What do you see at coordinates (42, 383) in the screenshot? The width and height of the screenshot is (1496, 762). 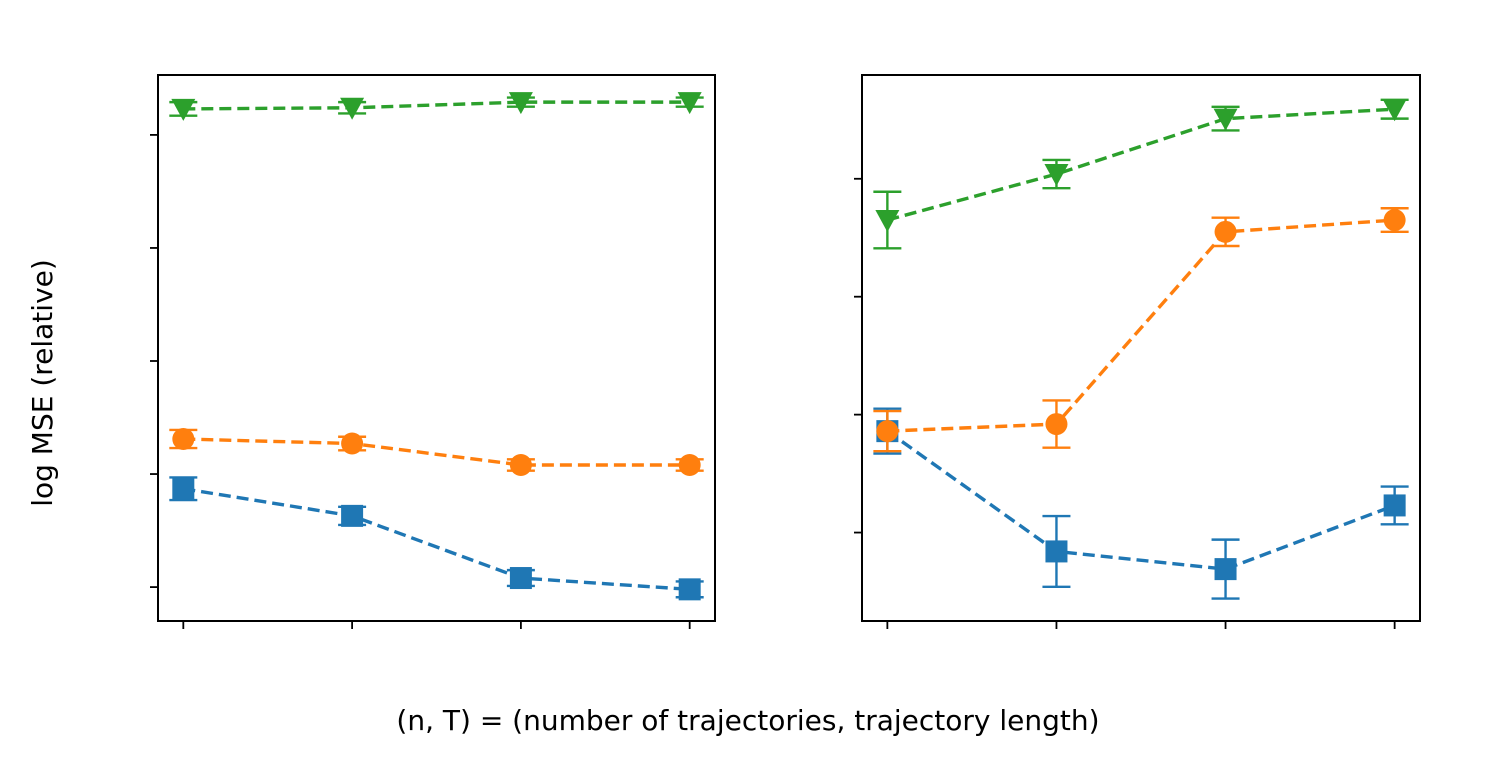 I see `y-axis-label: log MSE (relative)` at bounding box center [42, 383].